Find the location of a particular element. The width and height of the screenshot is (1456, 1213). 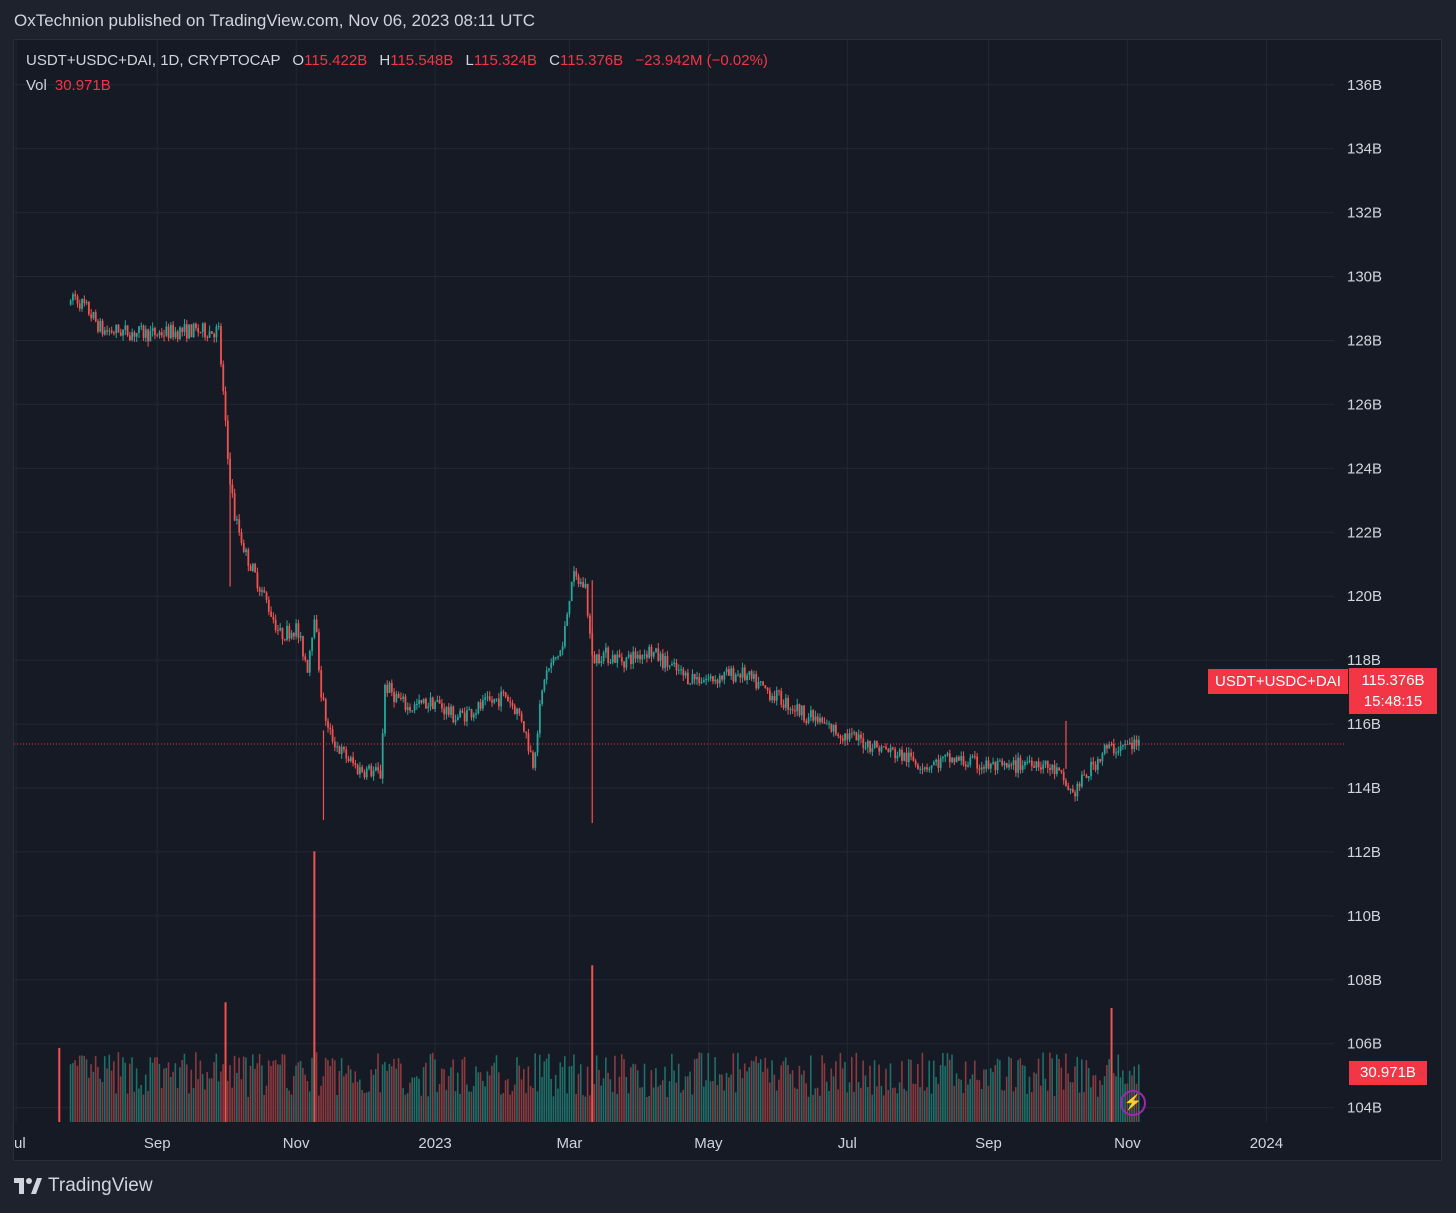

lightning-icon: ⚡ is located at coordinates (1133, 1103).